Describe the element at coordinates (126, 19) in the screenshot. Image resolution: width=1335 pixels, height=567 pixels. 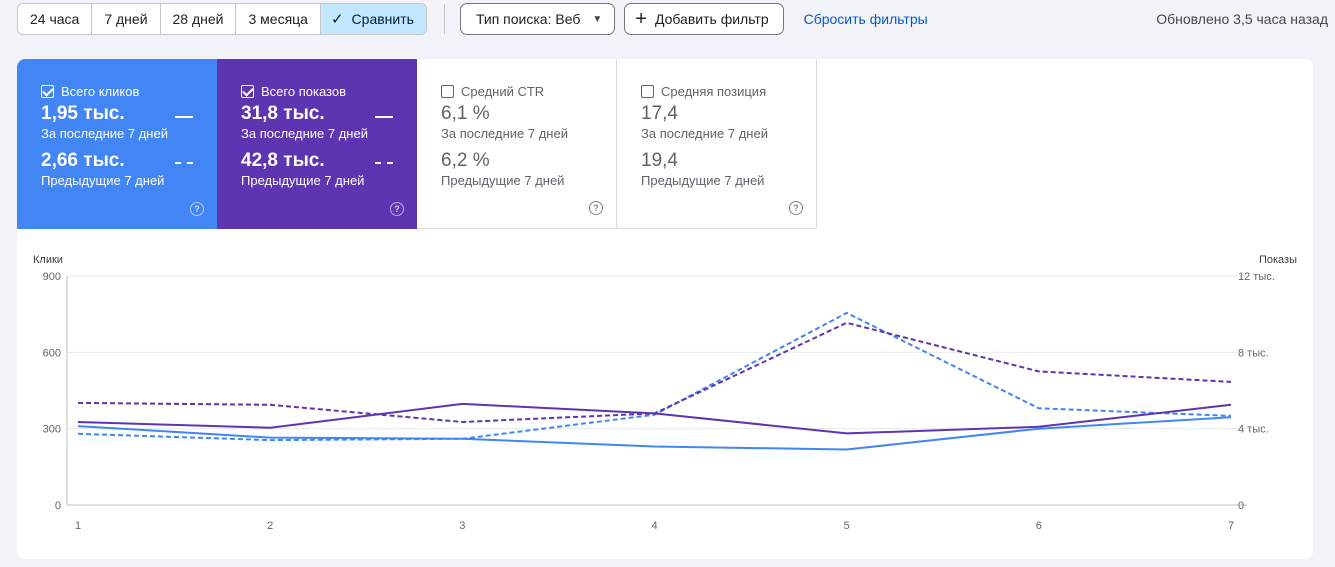
I see `range-7d-button: 7 дней` at that location.